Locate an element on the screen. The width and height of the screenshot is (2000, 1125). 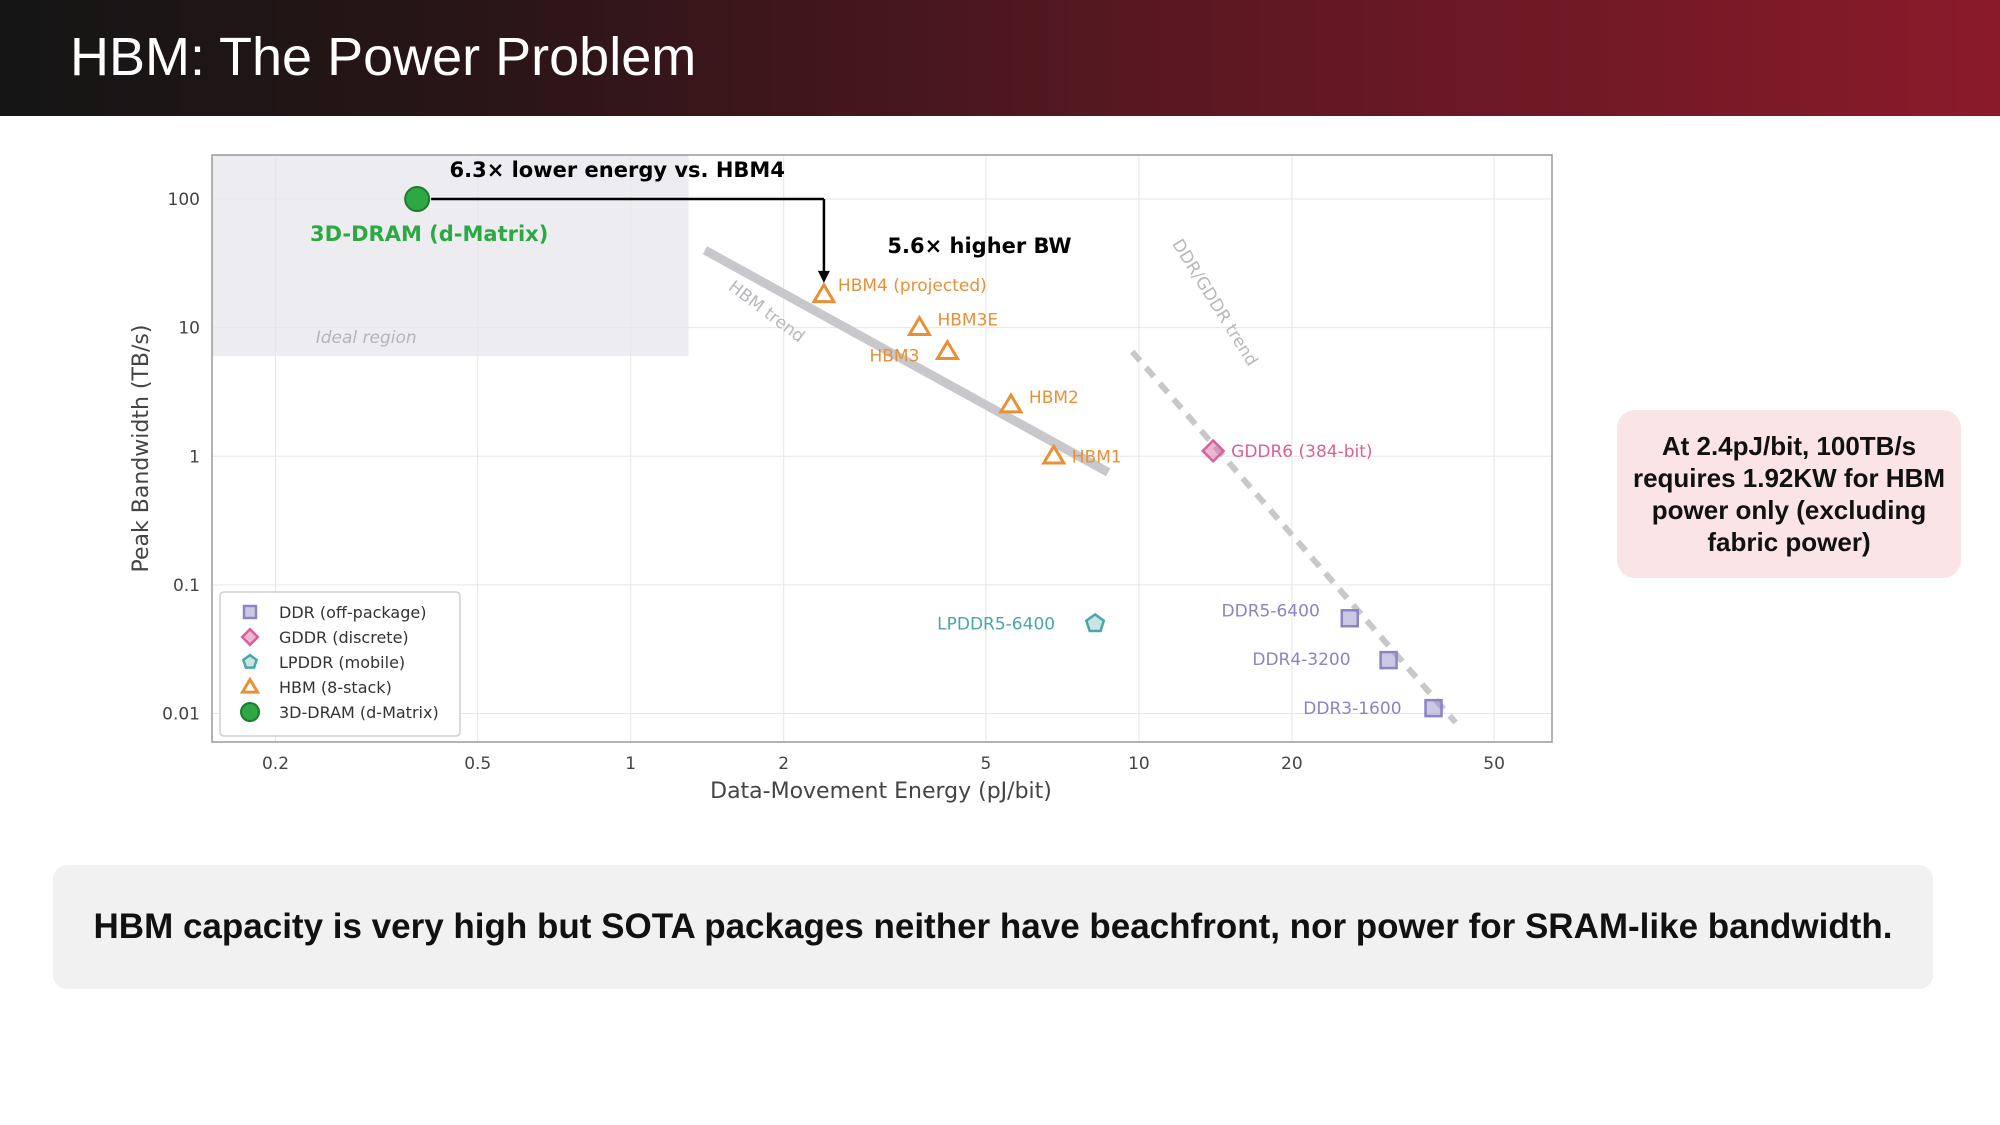
point-label-ddr4-3200: DDR4-3200 is located at coordinates (1301, 660).